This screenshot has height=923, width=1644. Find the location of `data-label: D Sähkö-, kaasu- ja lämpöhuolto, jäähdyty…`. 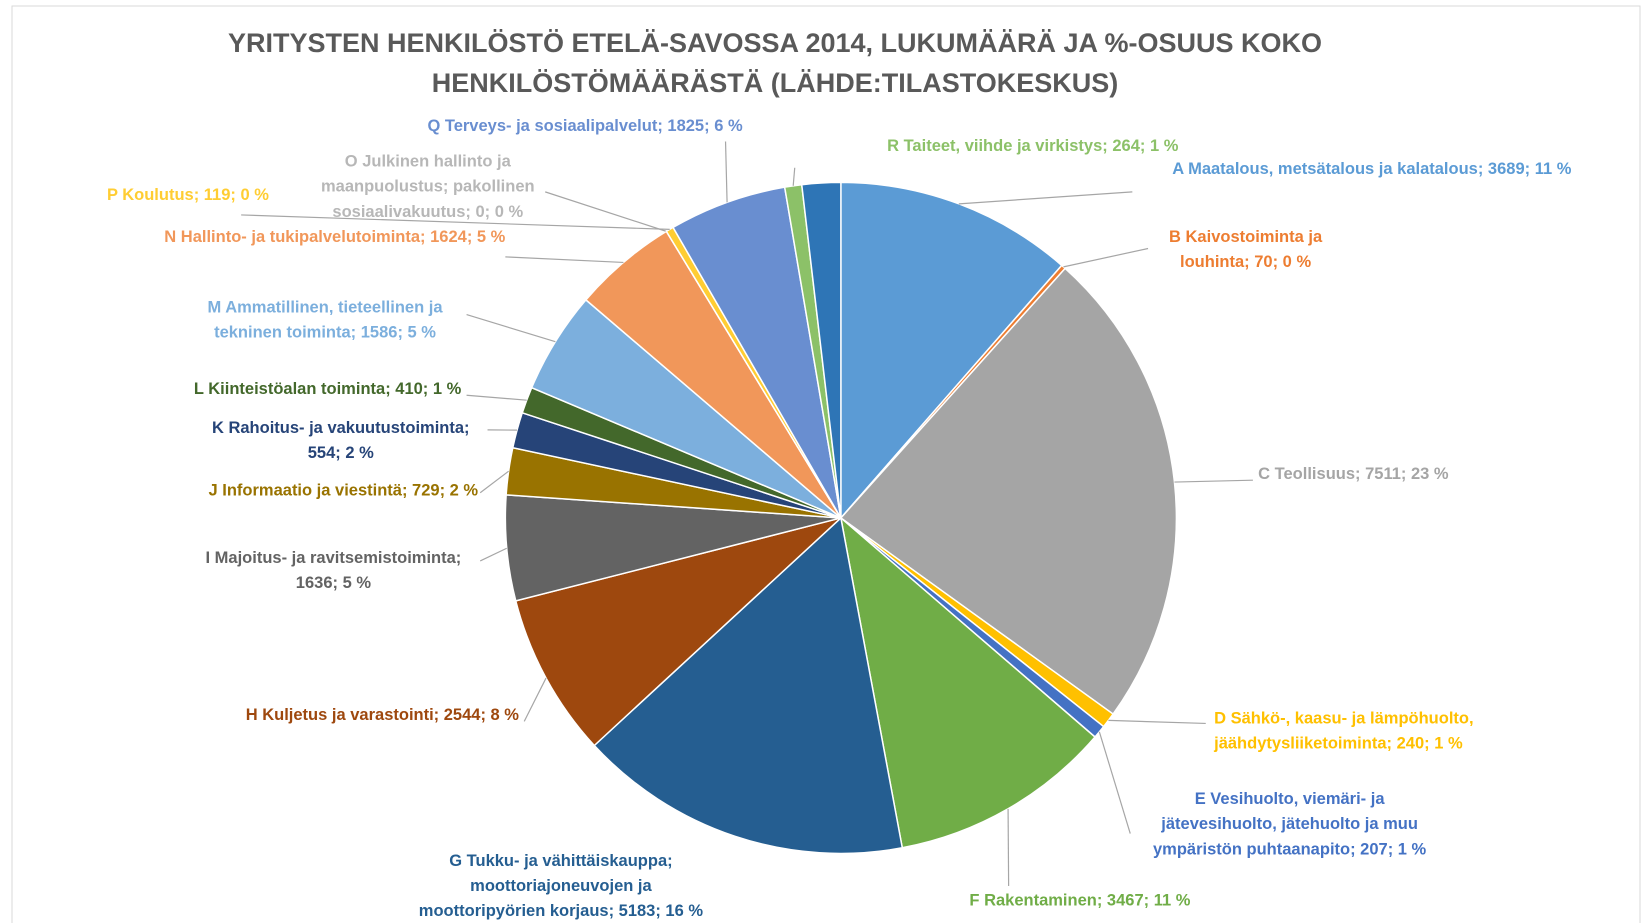

data-label: D Sähkö-, kaasu- ja lämpöhuolto, jäähdyty… is located at coordinates (1343, 731).